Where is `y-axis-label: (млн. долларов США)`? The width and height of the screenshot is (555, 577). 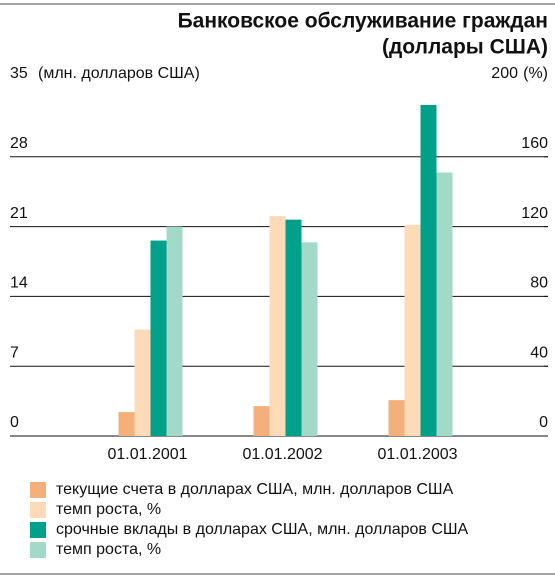
y-axis-label: (млн. долларов США) is located at coordinates (119, 73).